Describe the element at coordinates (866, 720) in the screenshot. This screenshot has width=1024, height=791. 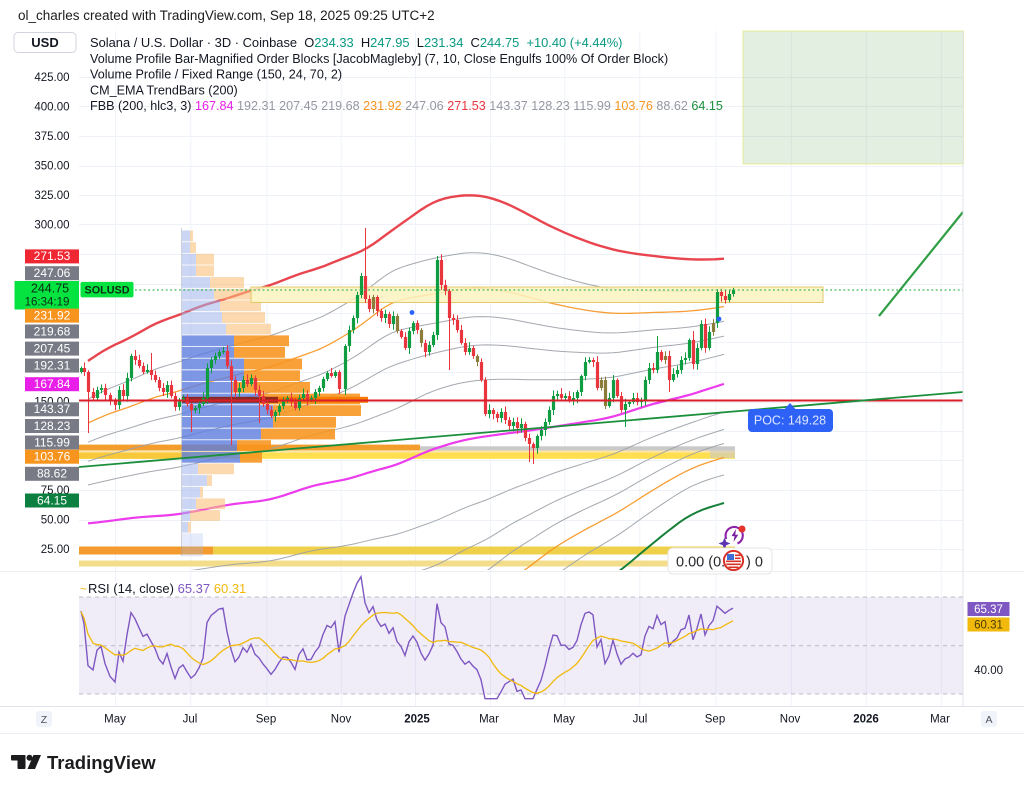
I see `svg-text: 2026` at that location.